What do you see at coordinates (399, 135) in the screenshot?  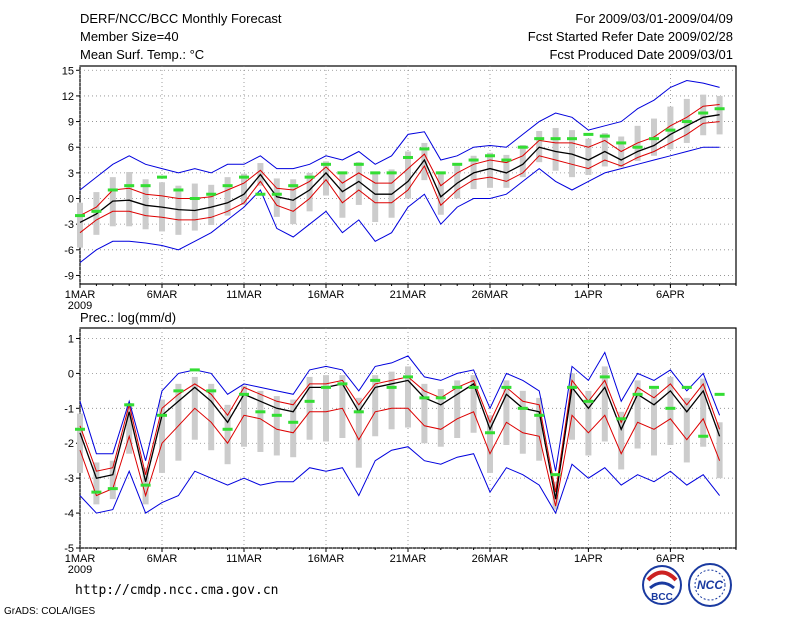 I see `upper-extreme-line` at bounding box center [399, 135].